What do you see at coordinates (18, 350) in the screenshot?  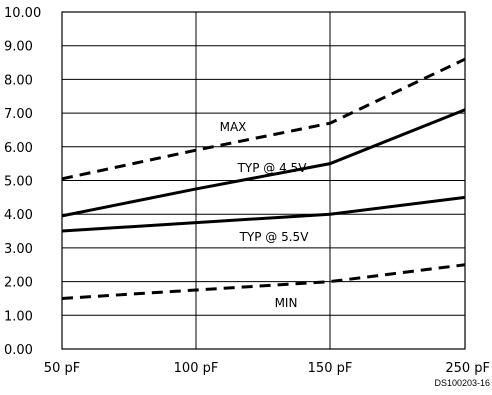 I see `y-tick-label: 0.00` at bounding box center [18, 350].